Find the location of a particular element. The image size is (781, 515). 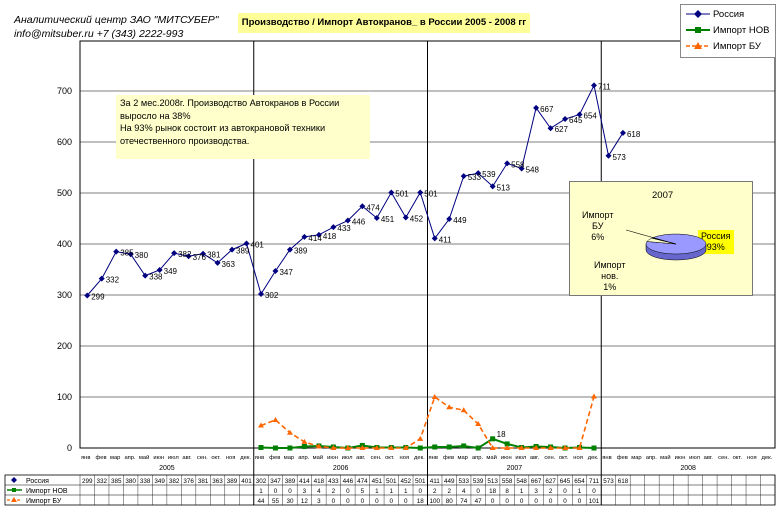

data-label-import-new: 18 is located at coordinates (501, 434).